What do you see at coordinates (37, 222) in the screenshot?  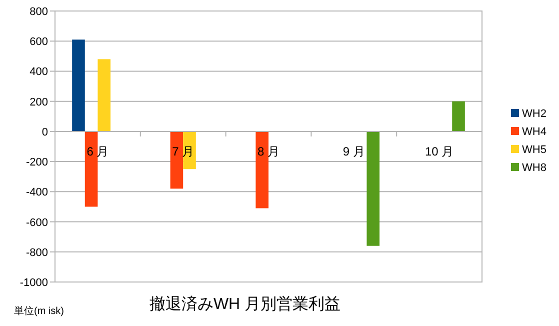 I see `y-tick-label: -600` at bounding box center [37, 222].